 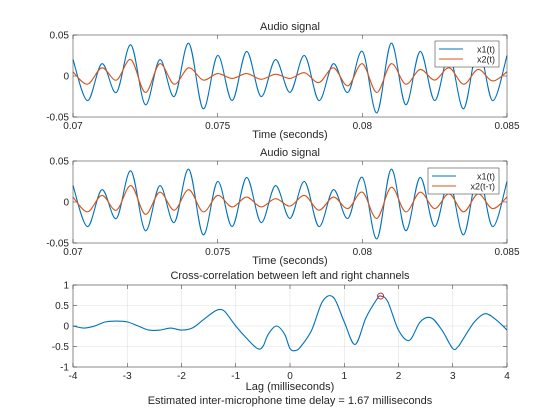 What do you see at coordinates (399, 376) in the screenshot?
I see `x-tick-label: 2` at bounding box center [399, 376].